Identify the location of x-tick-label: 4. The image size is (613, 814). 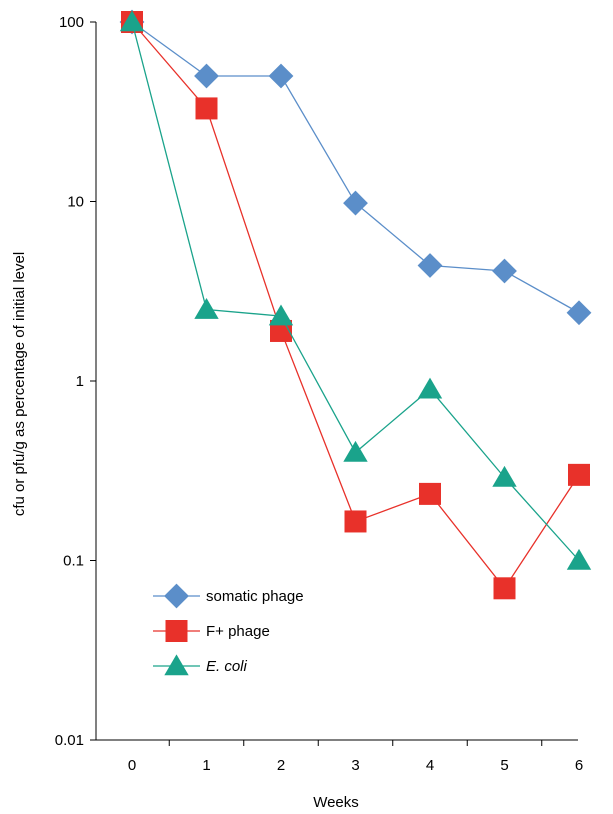
(430, 765).